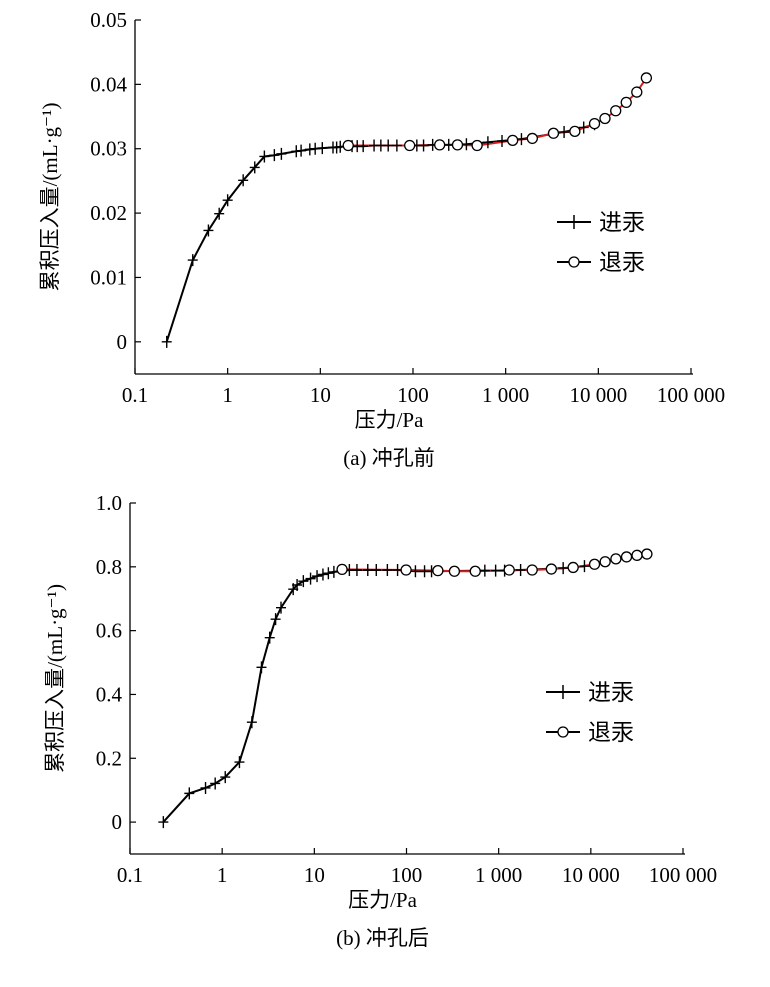 The width and height of the screenshot is (770, 987). I want to click on y-tick-label: 0.02, so click(108, 213).